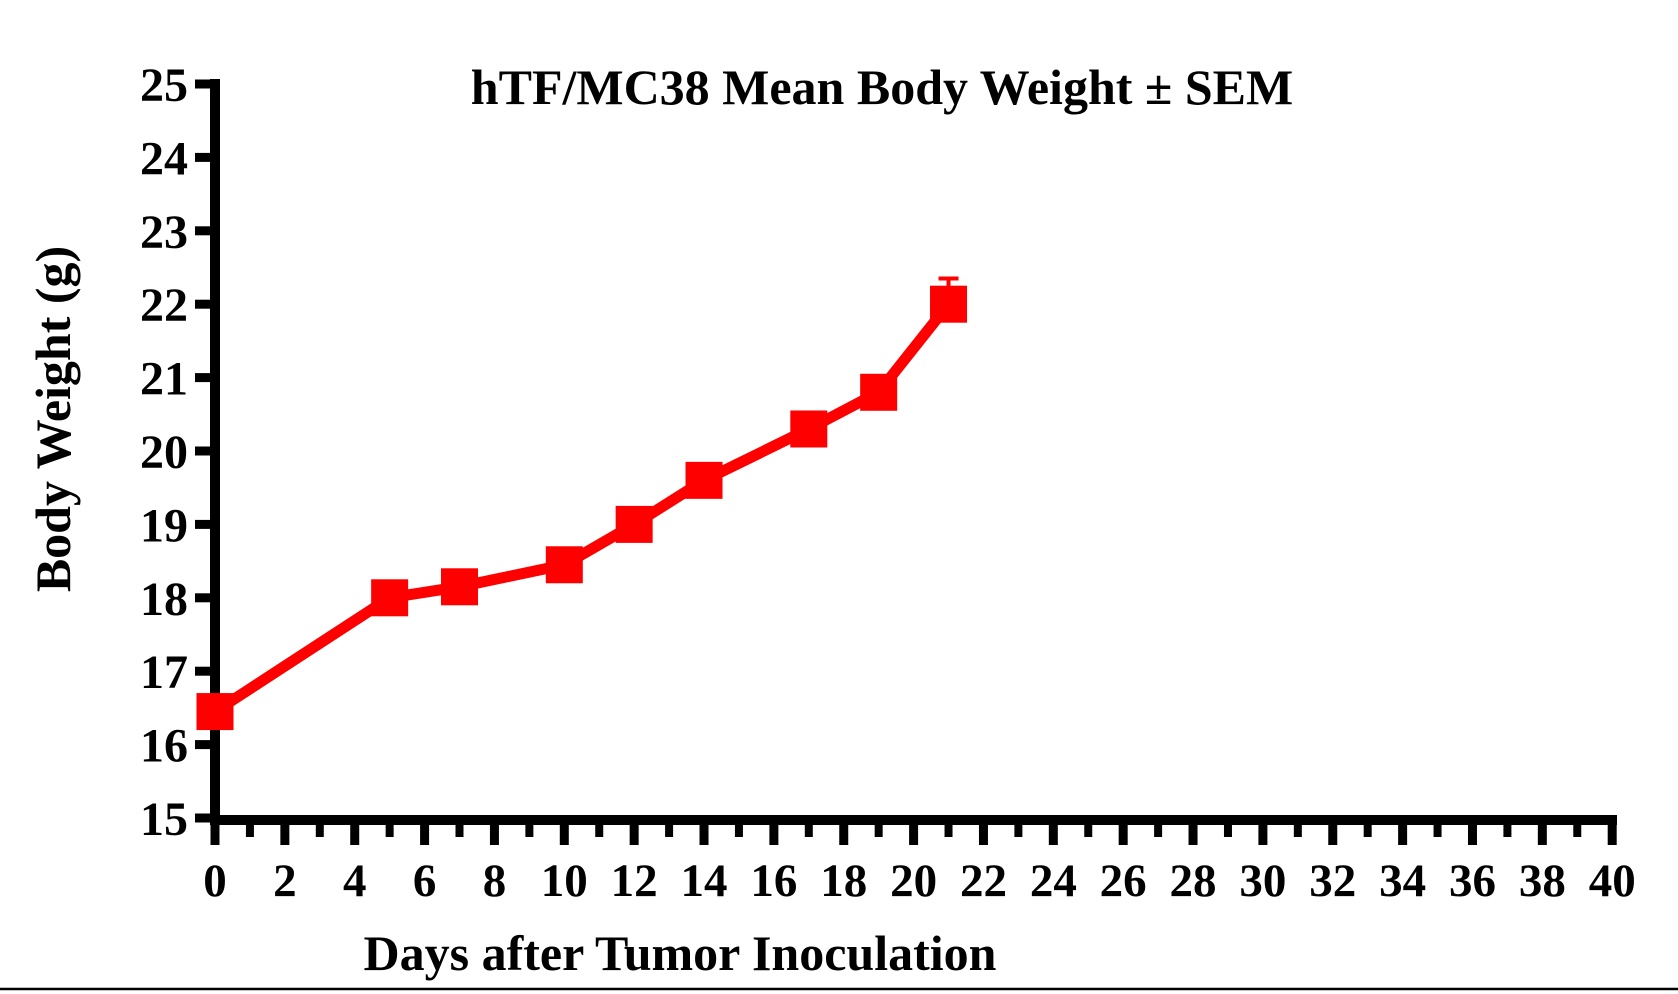 Image resolution: width=1678 pixels, height=994 pixels. Describe the element at coordinates (882, 87) in the screenshot. I see `chart-title: hTF/MC38 Mean Body Weight ± SEM` at that location.